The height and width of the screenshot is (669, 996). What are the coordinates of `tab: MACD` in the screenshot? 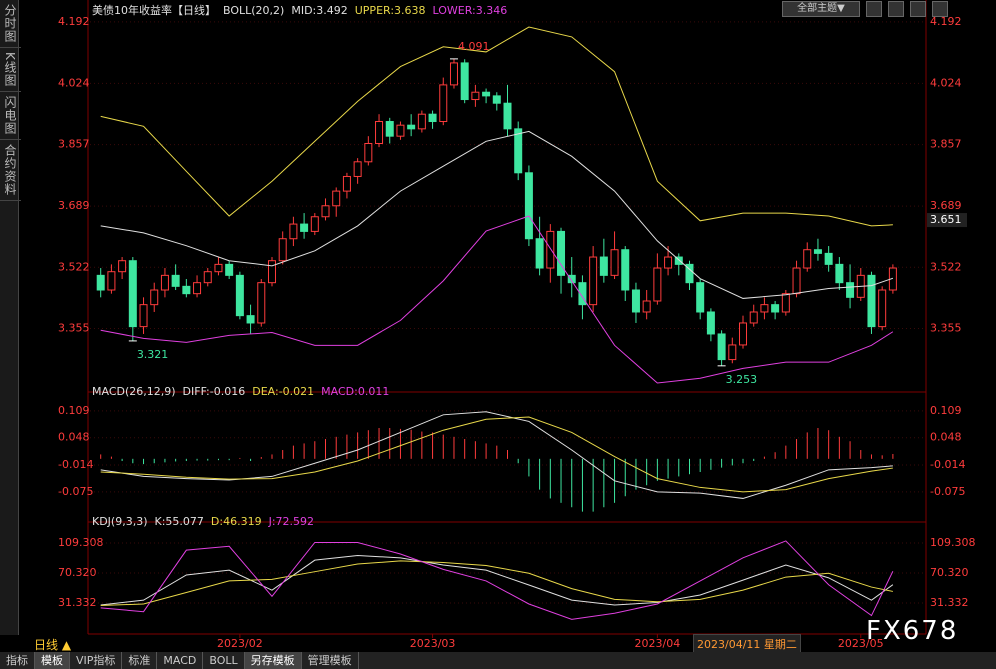 It's located at (180, 660).